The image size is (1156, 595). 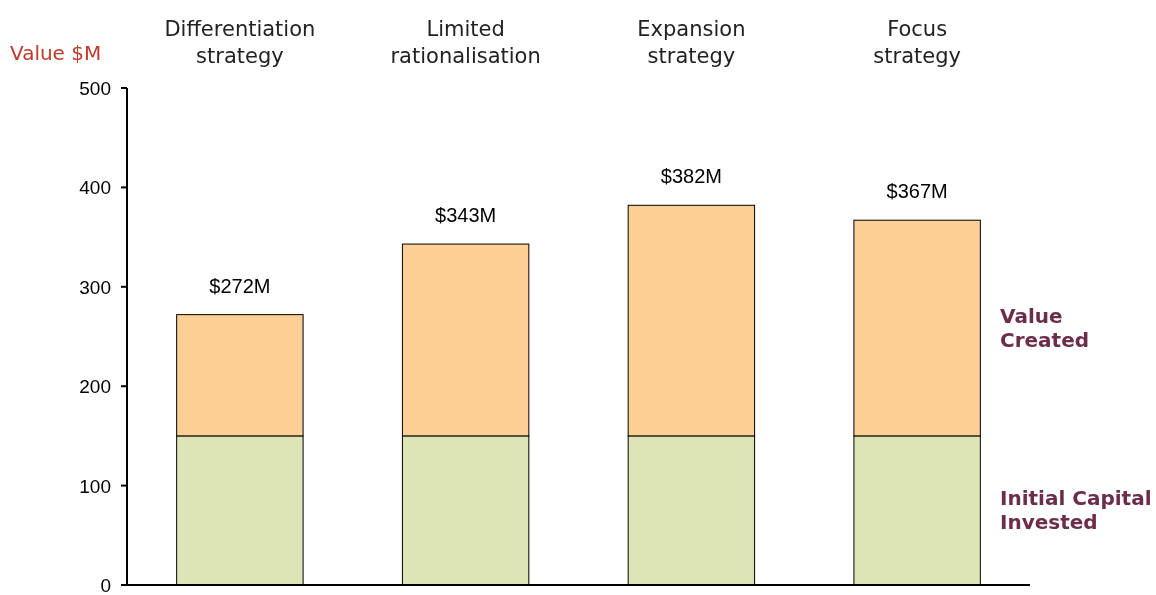 I want to click on y-tick-label: 400, so click(x=95, y=188).